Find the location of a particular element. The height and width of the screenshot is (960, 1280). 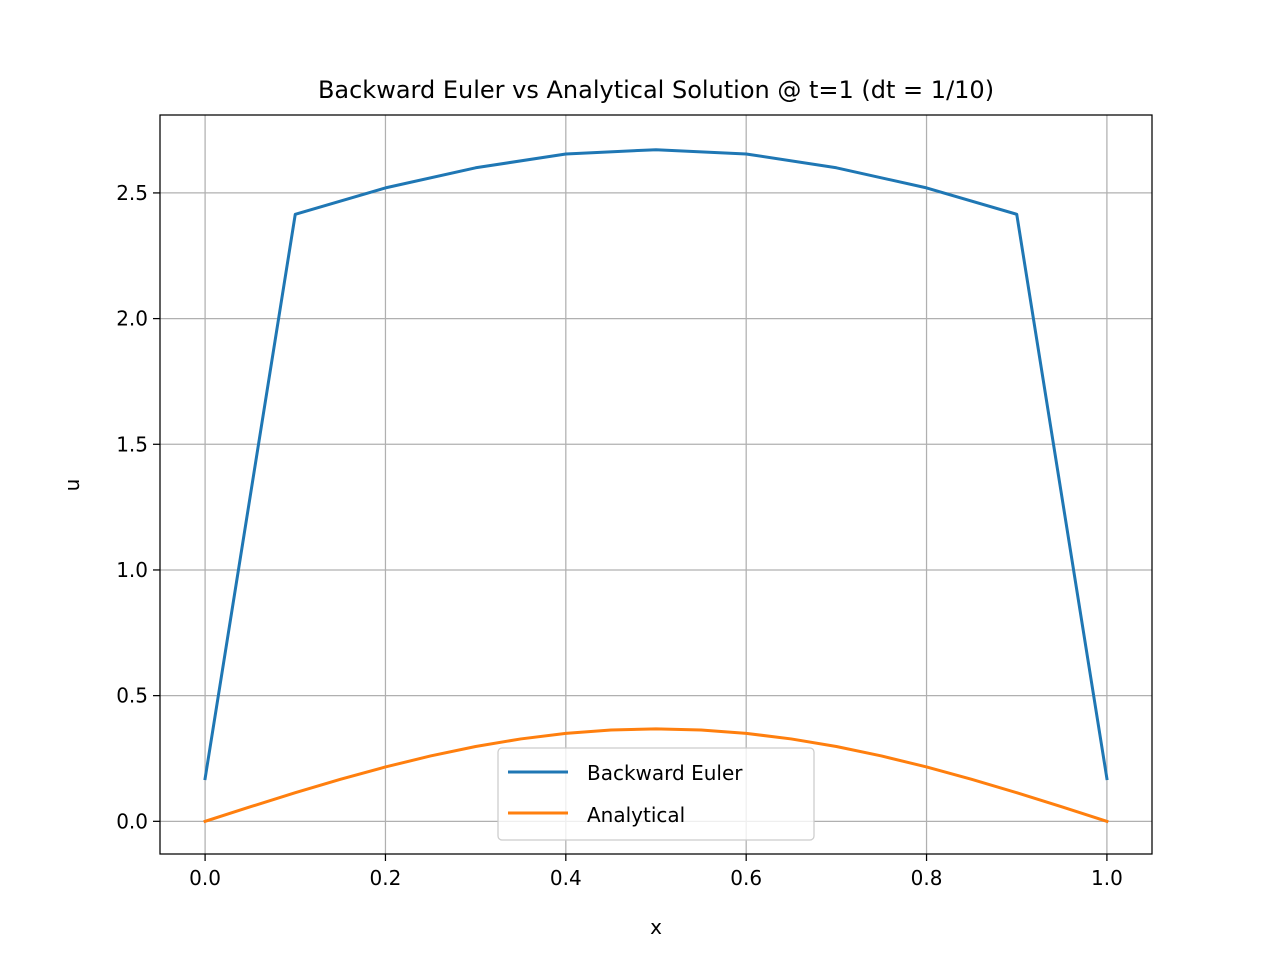

y-tick-label: 2.5 is located at coordinates (132, 193).